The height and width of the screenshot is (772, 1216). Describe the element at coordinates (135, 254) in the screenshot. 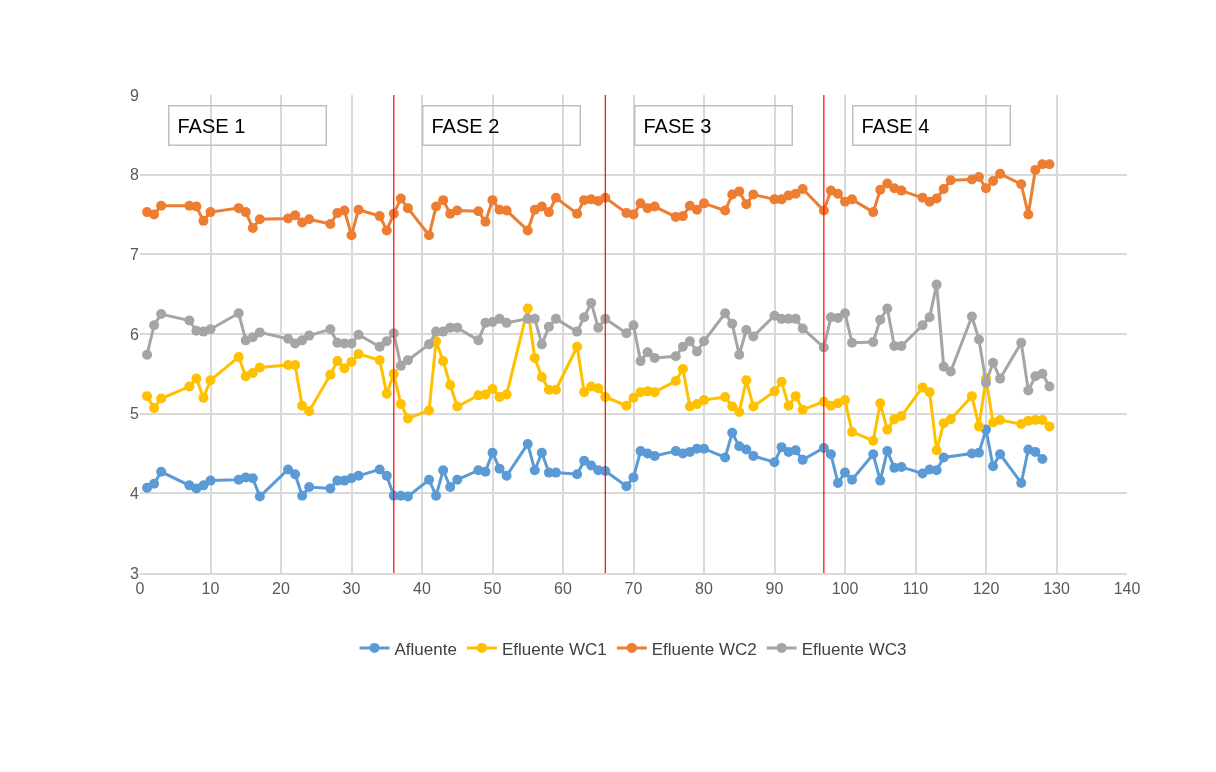

I see `y-tick-label: 7` at that location.